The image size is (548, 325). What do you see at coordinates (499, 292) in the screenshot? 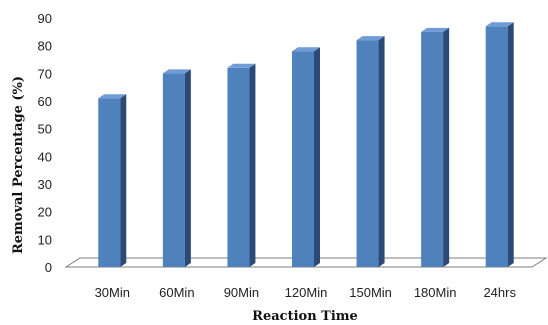
I see `x-tick-label: 24hrs` at bounding box center [499, 292].